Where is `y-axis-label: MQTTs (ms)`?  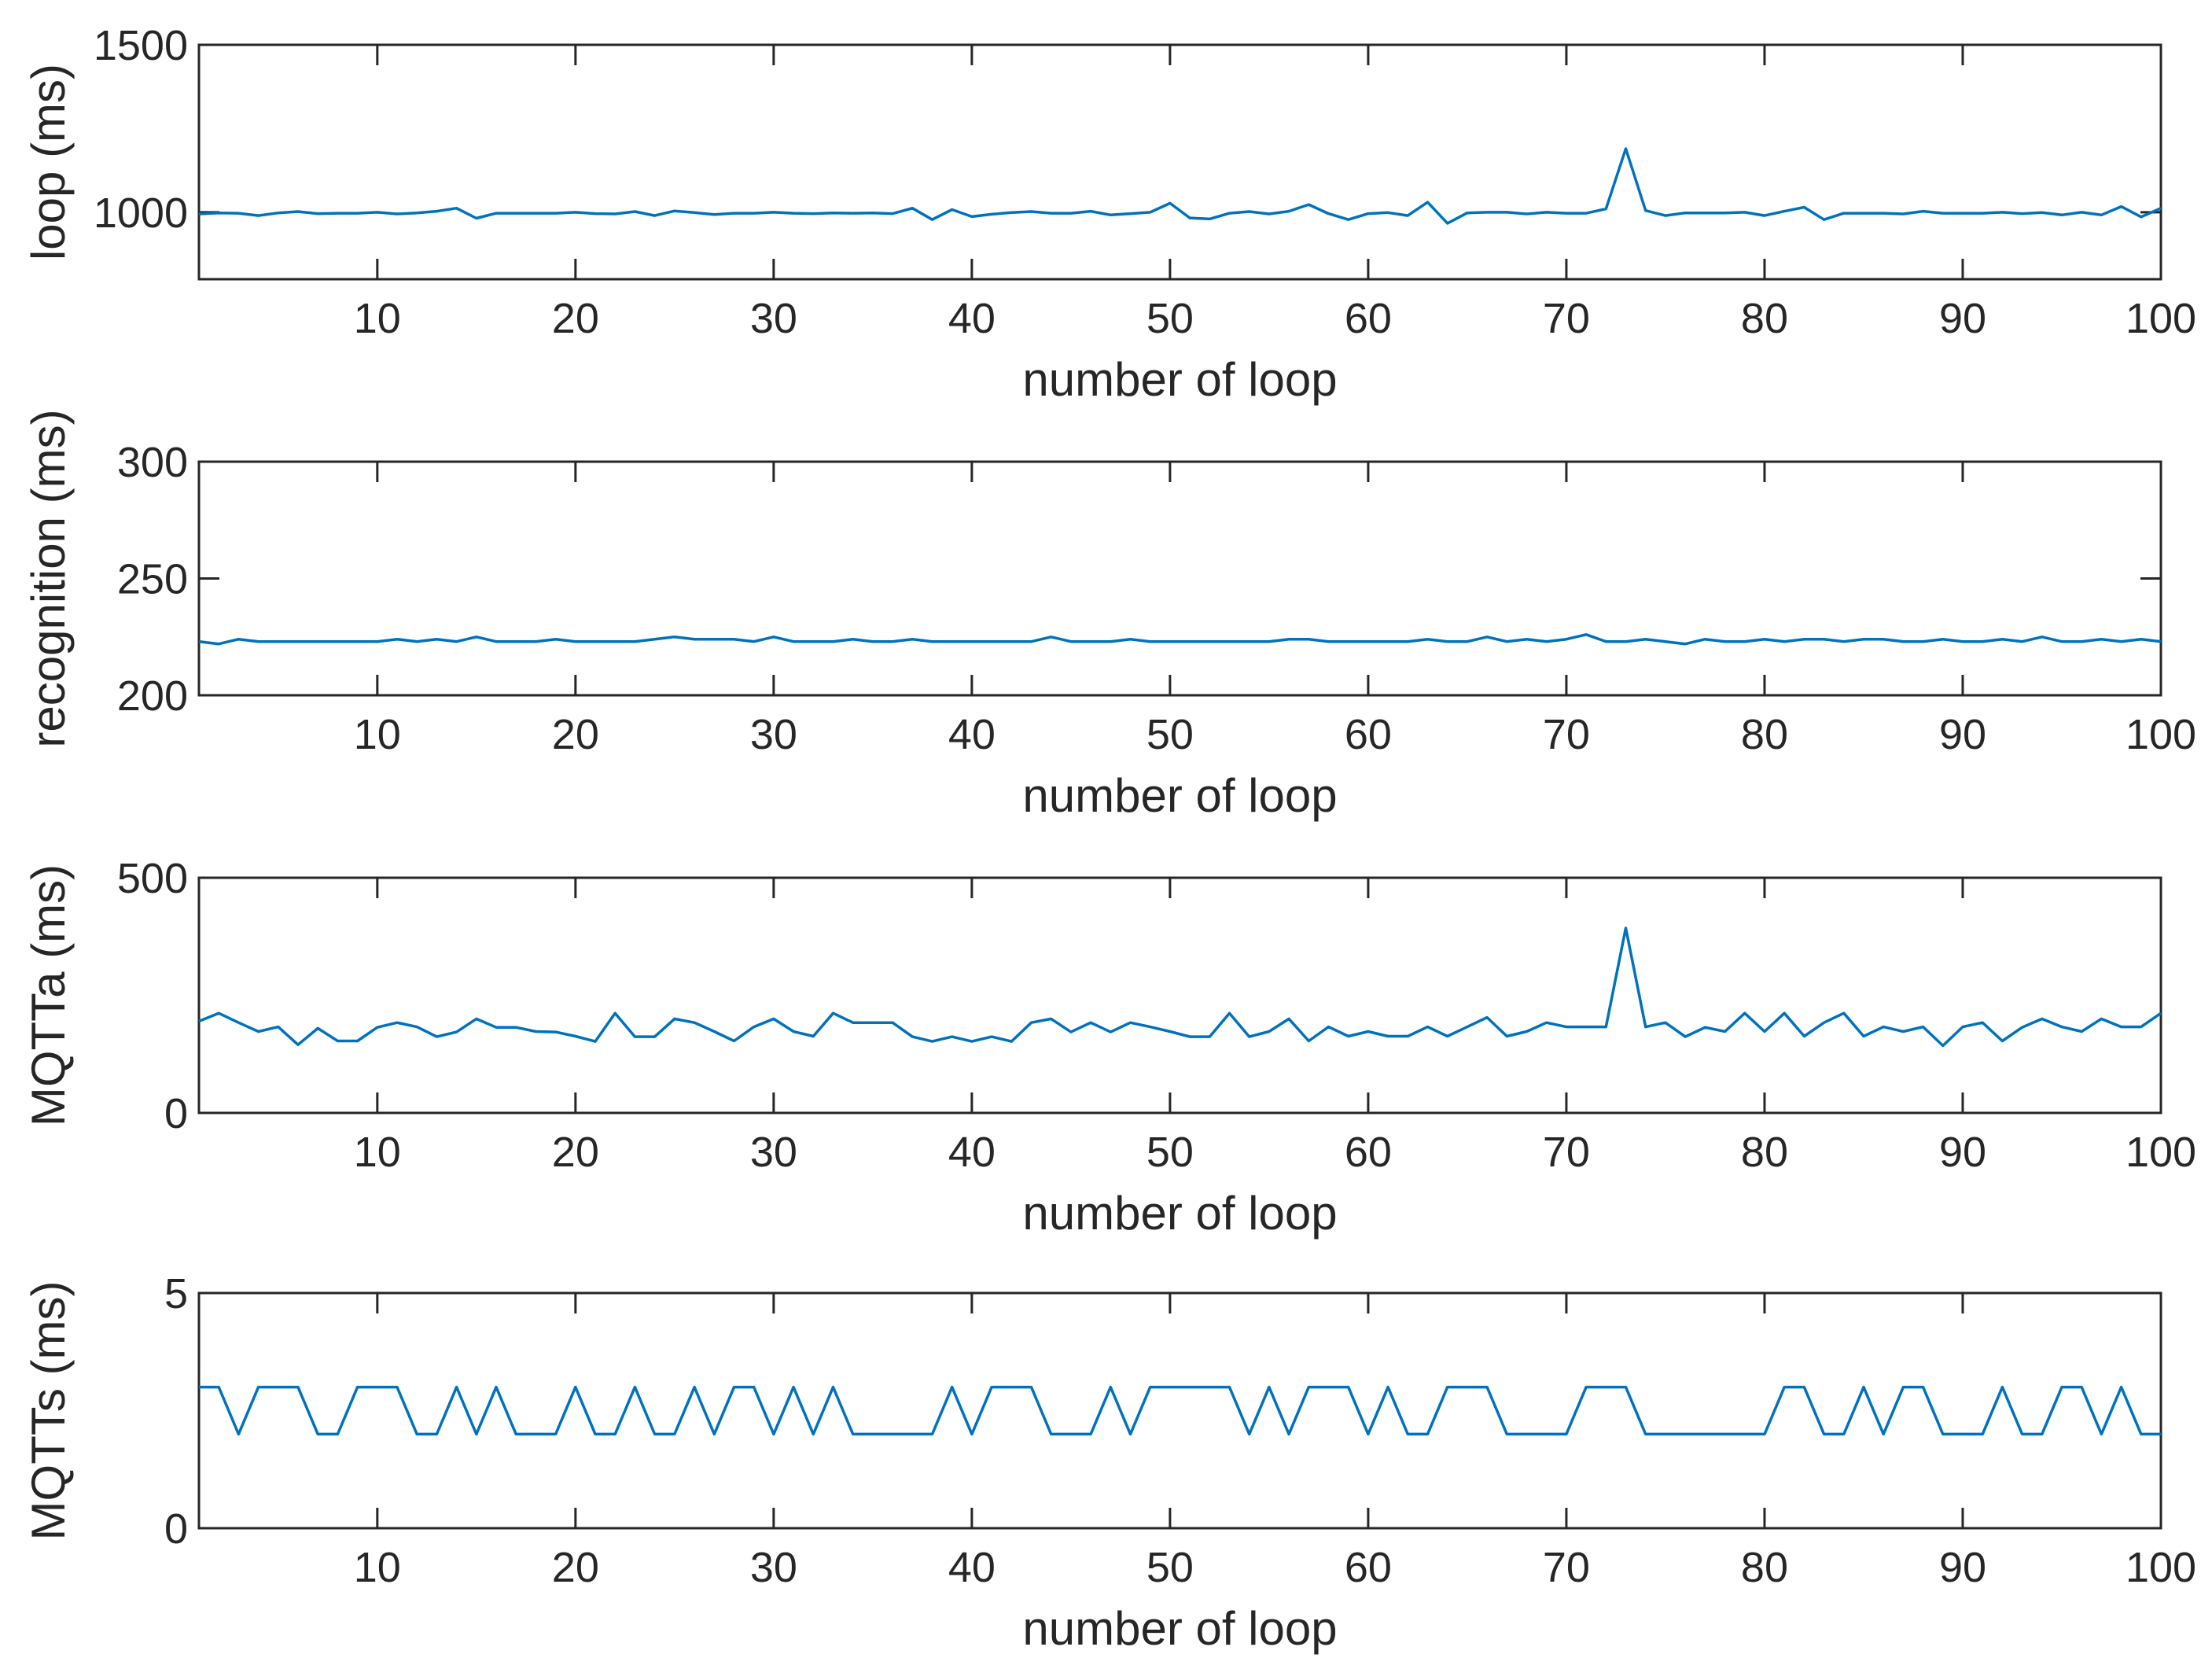
y-axis-label: MQTTs (ms) is located at coordinates (49, 1411).